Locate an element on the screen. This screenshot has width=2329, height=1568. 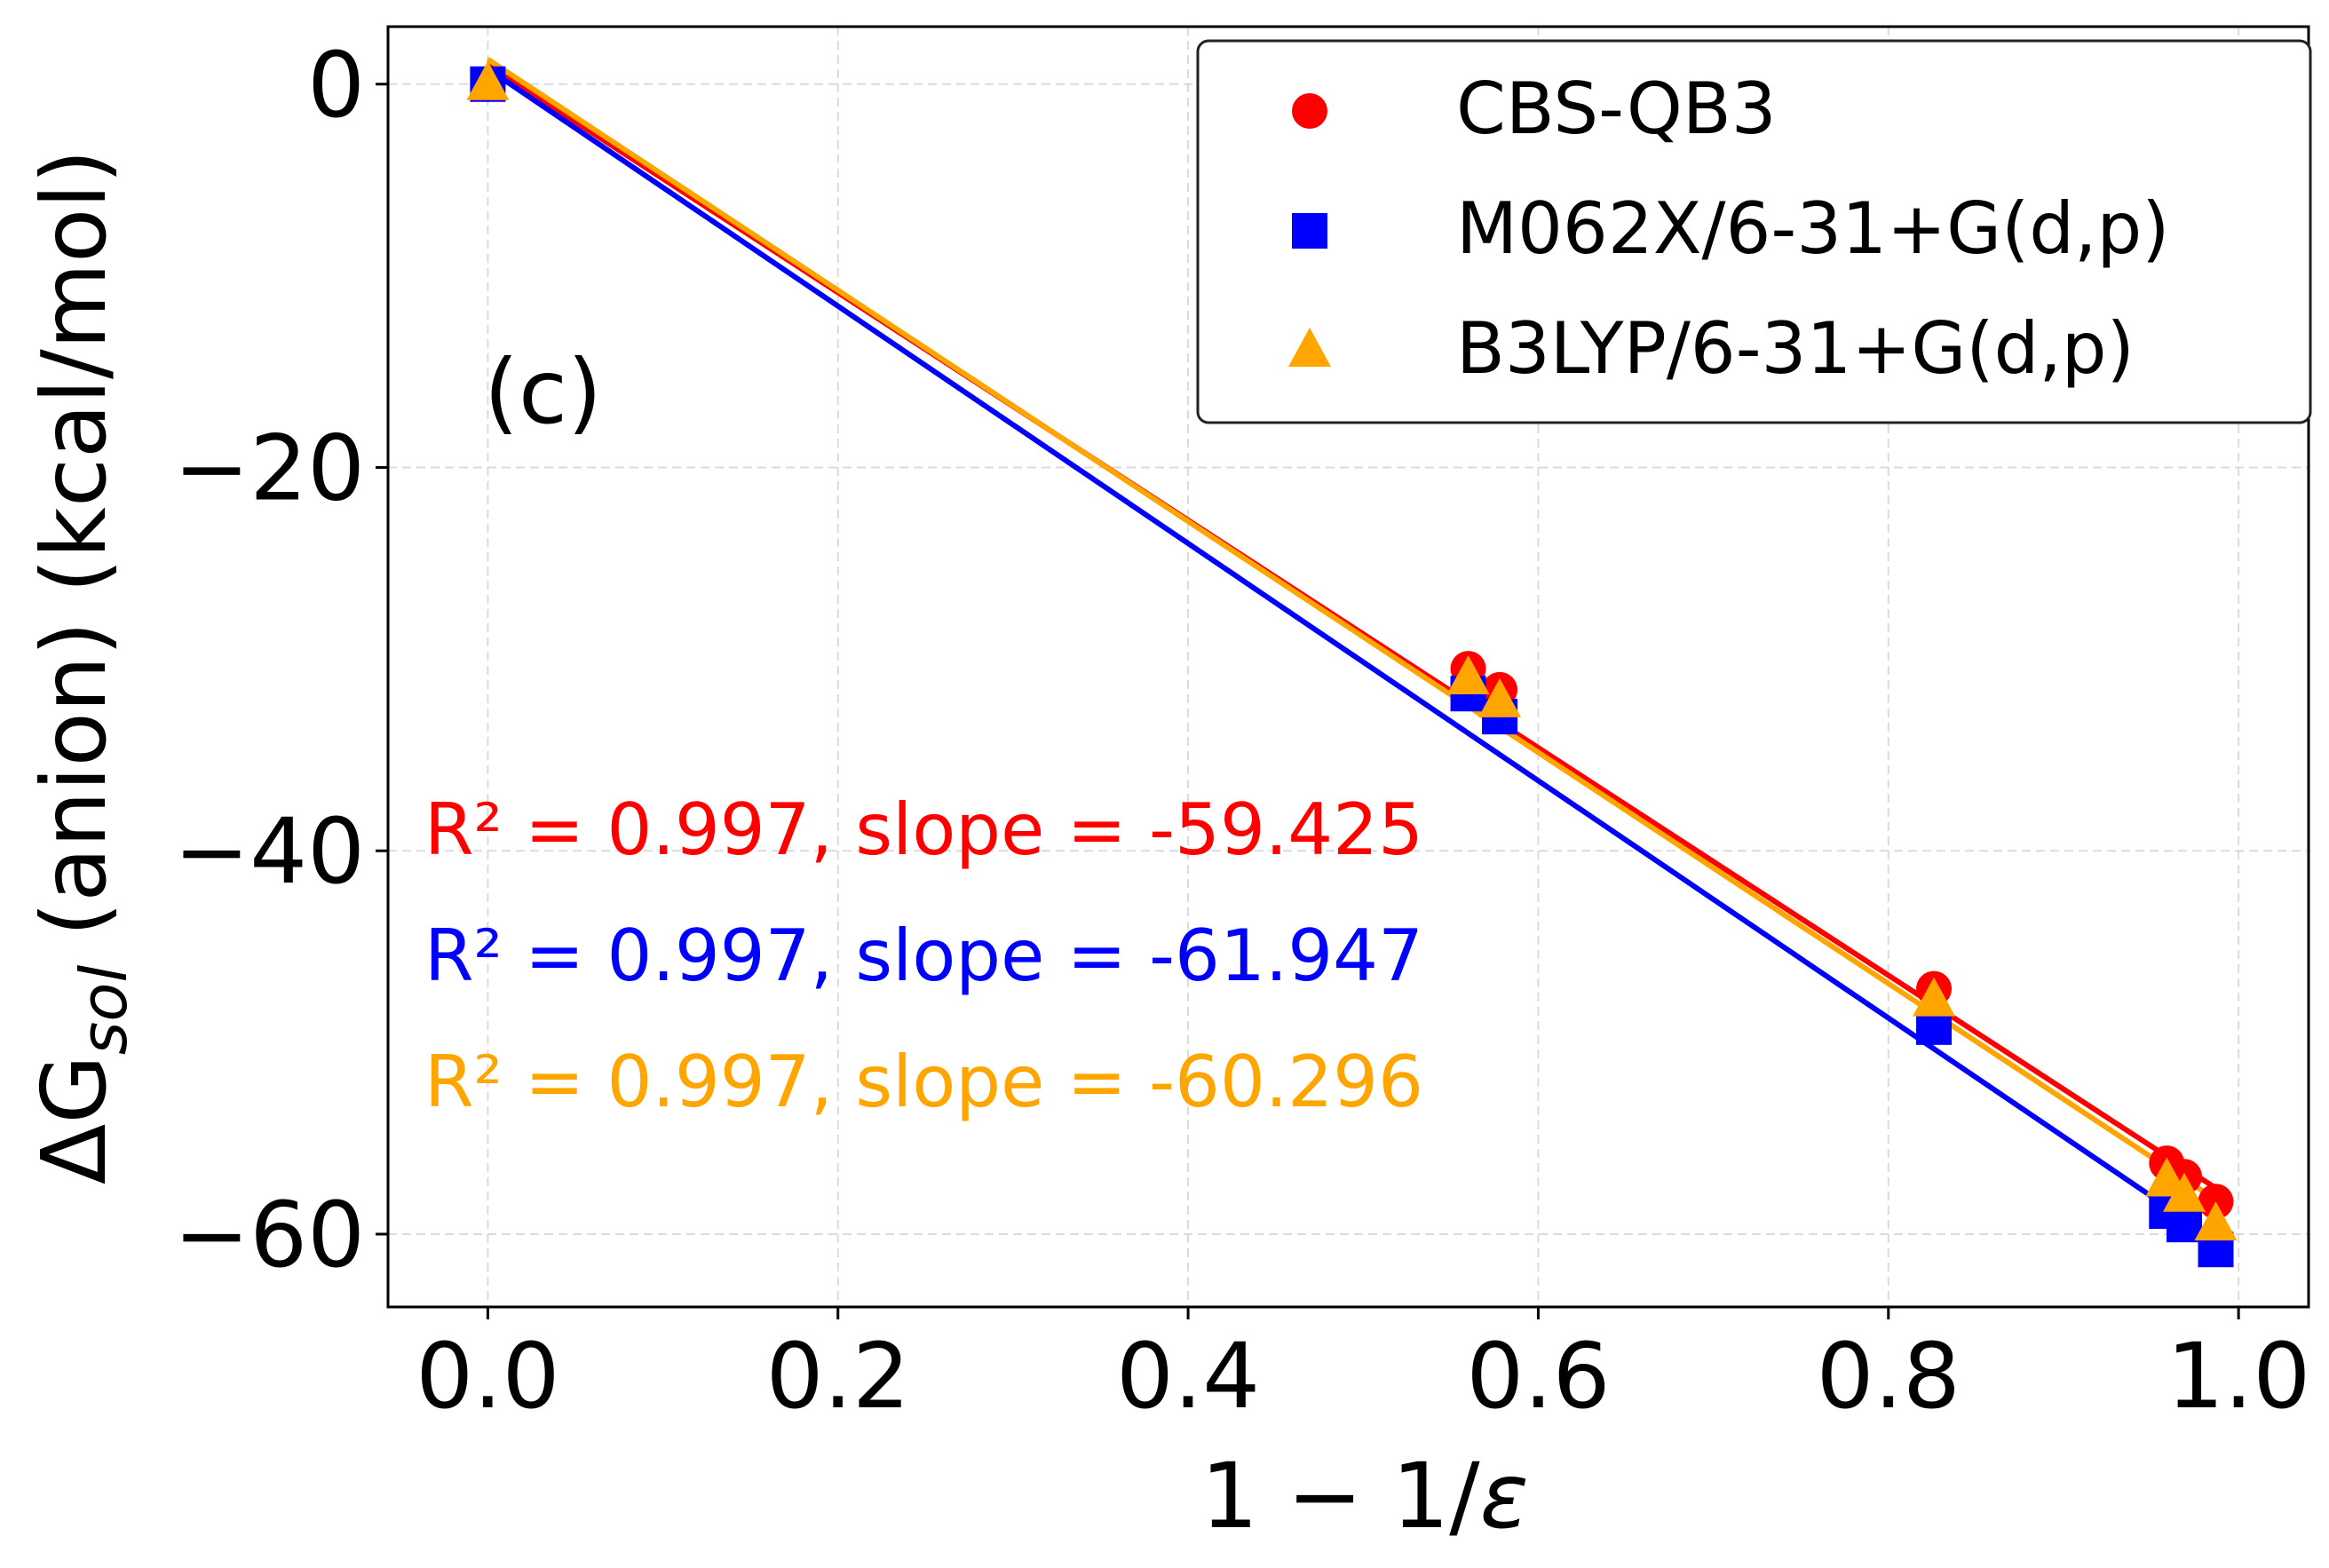
x-tick-label: 0.2 is located at coordinates (838, 1376).